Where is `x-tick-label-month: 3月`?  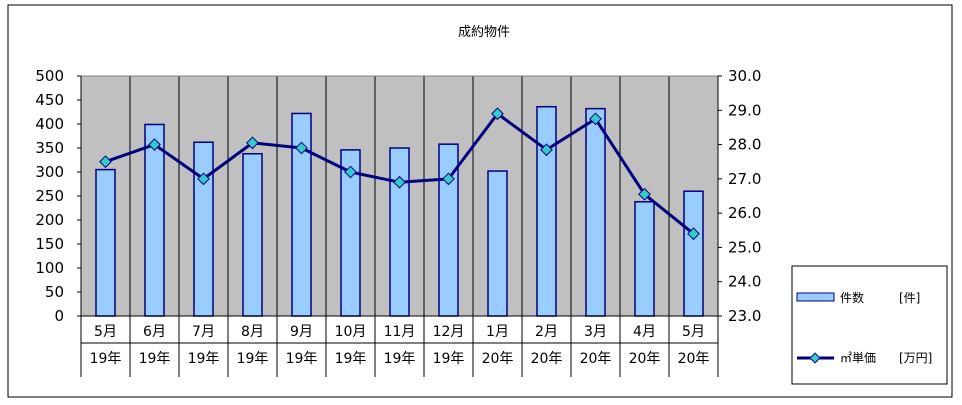
x-tick-label-month: 3月 is located at coordinates (595, 332).